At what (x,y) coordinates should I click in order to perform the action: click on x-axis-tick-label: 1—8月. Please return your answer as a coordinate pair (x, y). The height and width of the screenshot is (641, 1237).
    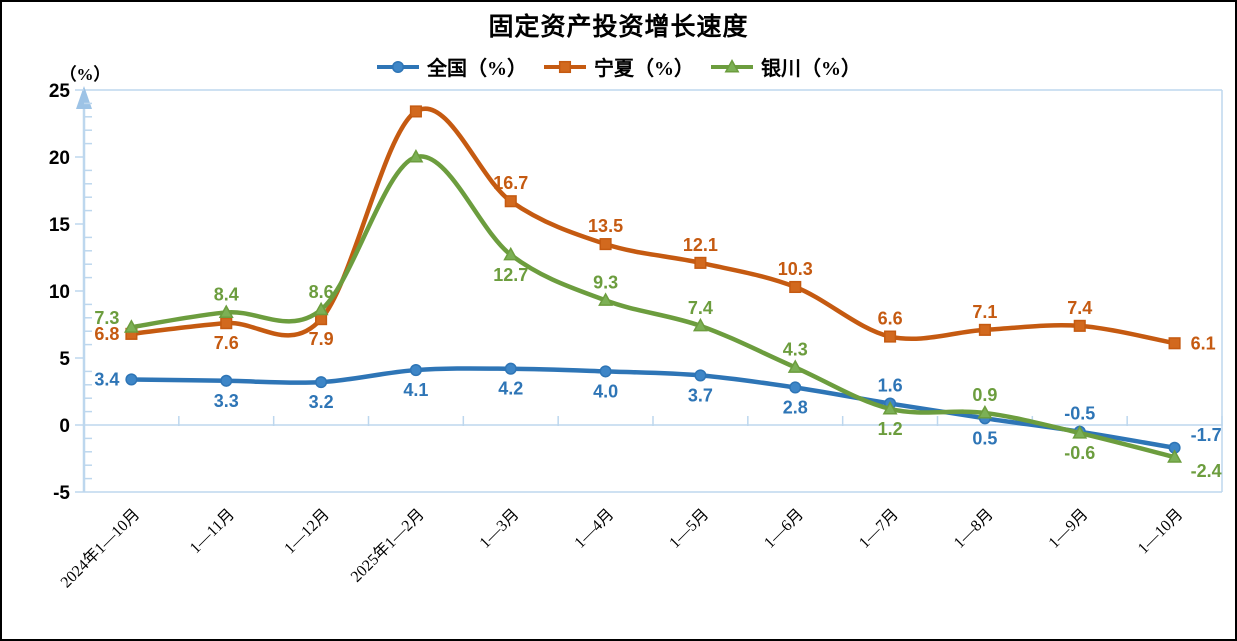
    Looking at the image, I should click on (974, 529).